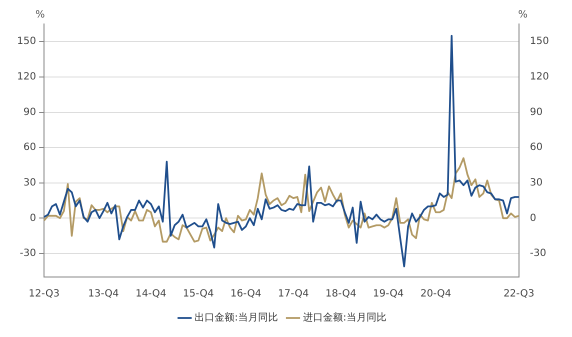  I want to click on y2-tick-label: 120, so click(540, 77).